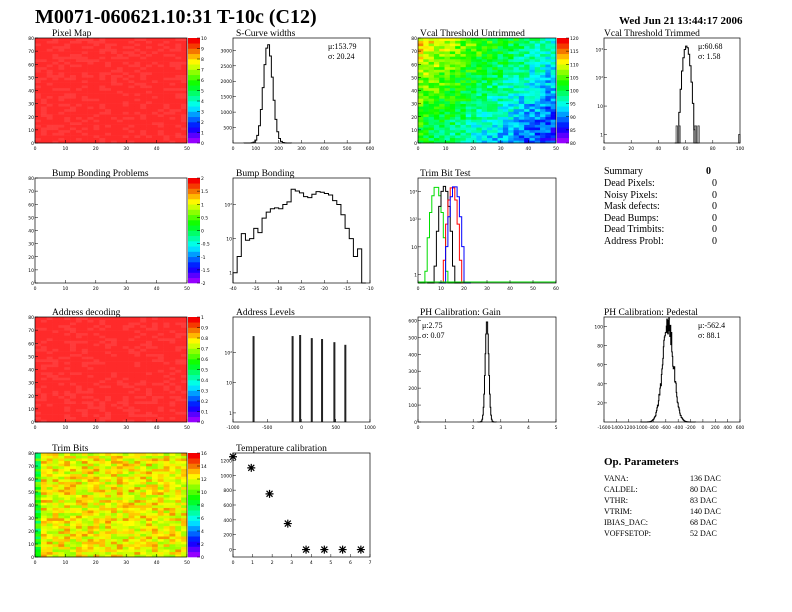 The width and height of the screenshot is (792, 612). Describe the element at coordinates (204, 480) in the screenshot. I see `colorbar-tick-label: 12` at that location.